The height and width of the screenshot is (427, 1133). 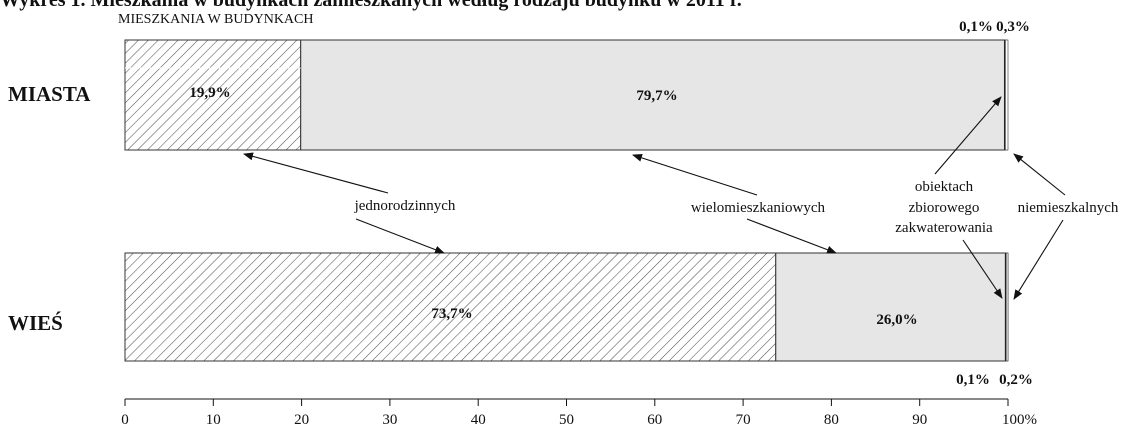 I want to click on annotation-niemieszkalnych: niemieszkalnych, so click(x=1068, y=208).